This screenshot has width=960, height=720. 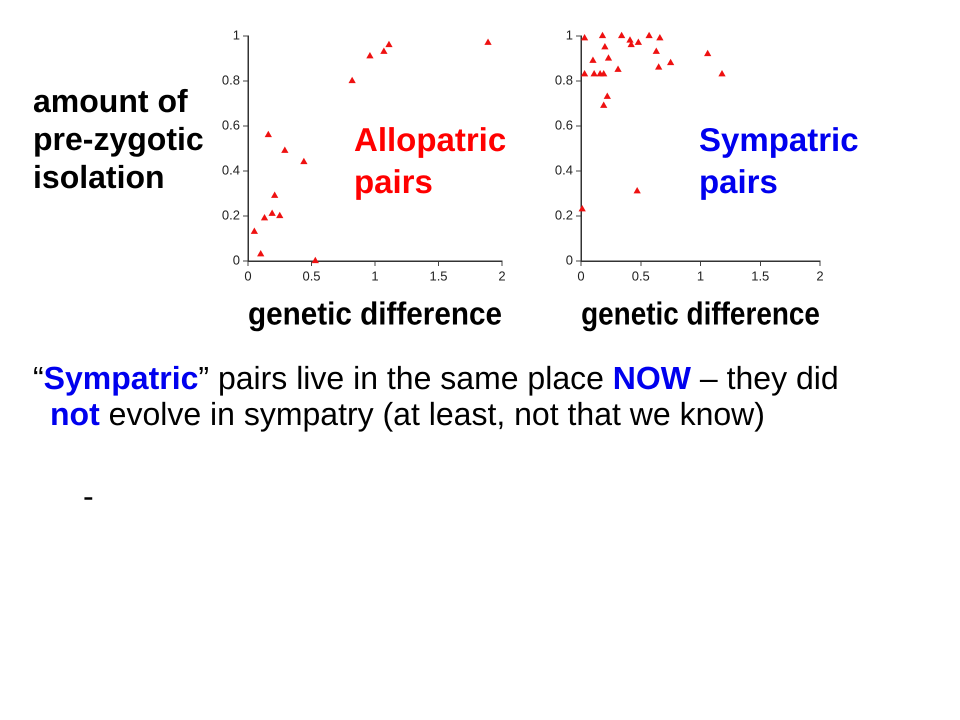 What do you see at coordinates (436, 396) in the screenshot?
I see `text: “Sympatric” pairs live in the same place NOW – they did not evolve in sympatry (at least, not that we know)` at bounding box center [436, 396].